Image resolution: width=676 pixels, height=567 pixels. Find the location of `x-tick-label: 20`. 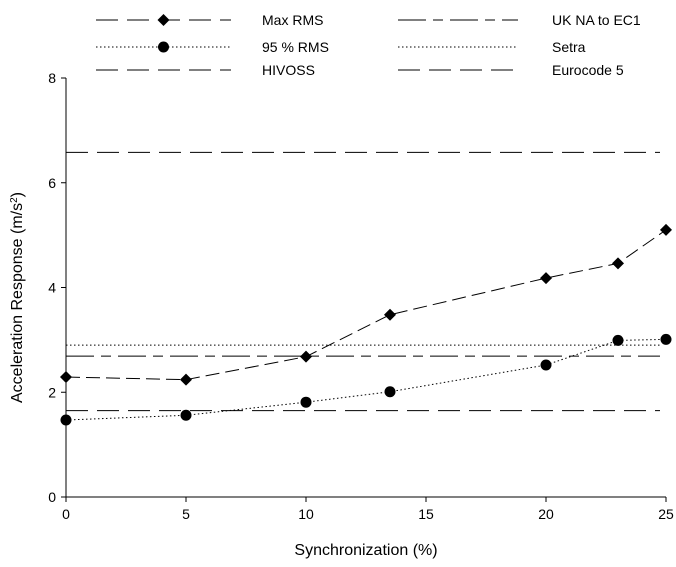

x-tick-label: 20 is located at coordinates (546, 514).